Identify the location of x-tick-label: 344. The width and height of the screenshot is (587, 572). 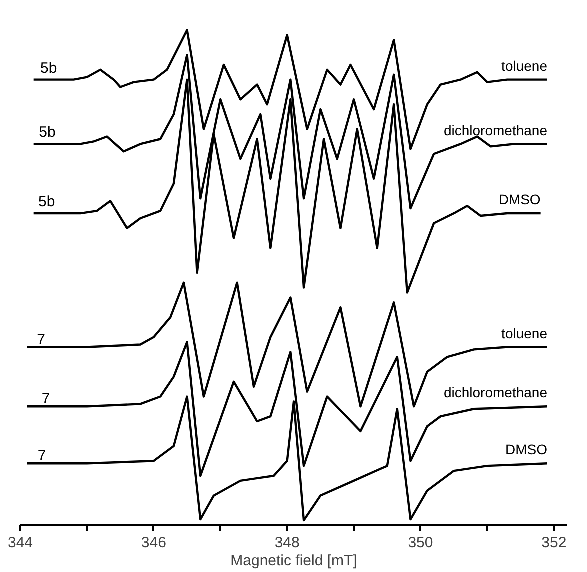
(21, 543).